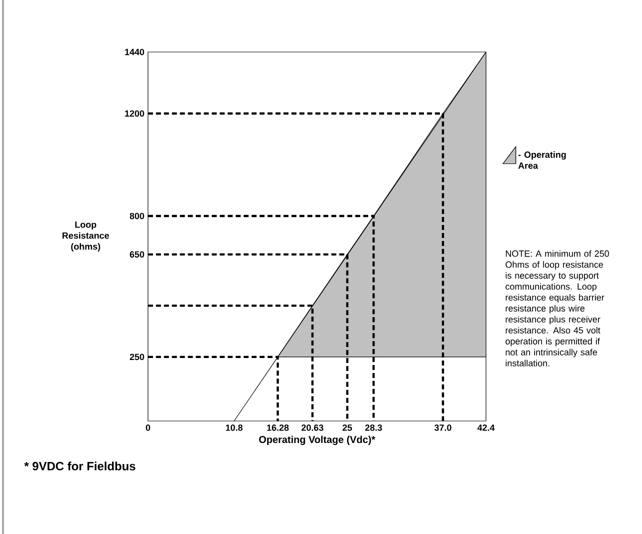 Image resolution: width=642 pixels, height=534 pixels. What do you see at coordinates (373, 427) in the screenshot?
I see `x-tick-label: 28.3` at bounding box center [373, 427].